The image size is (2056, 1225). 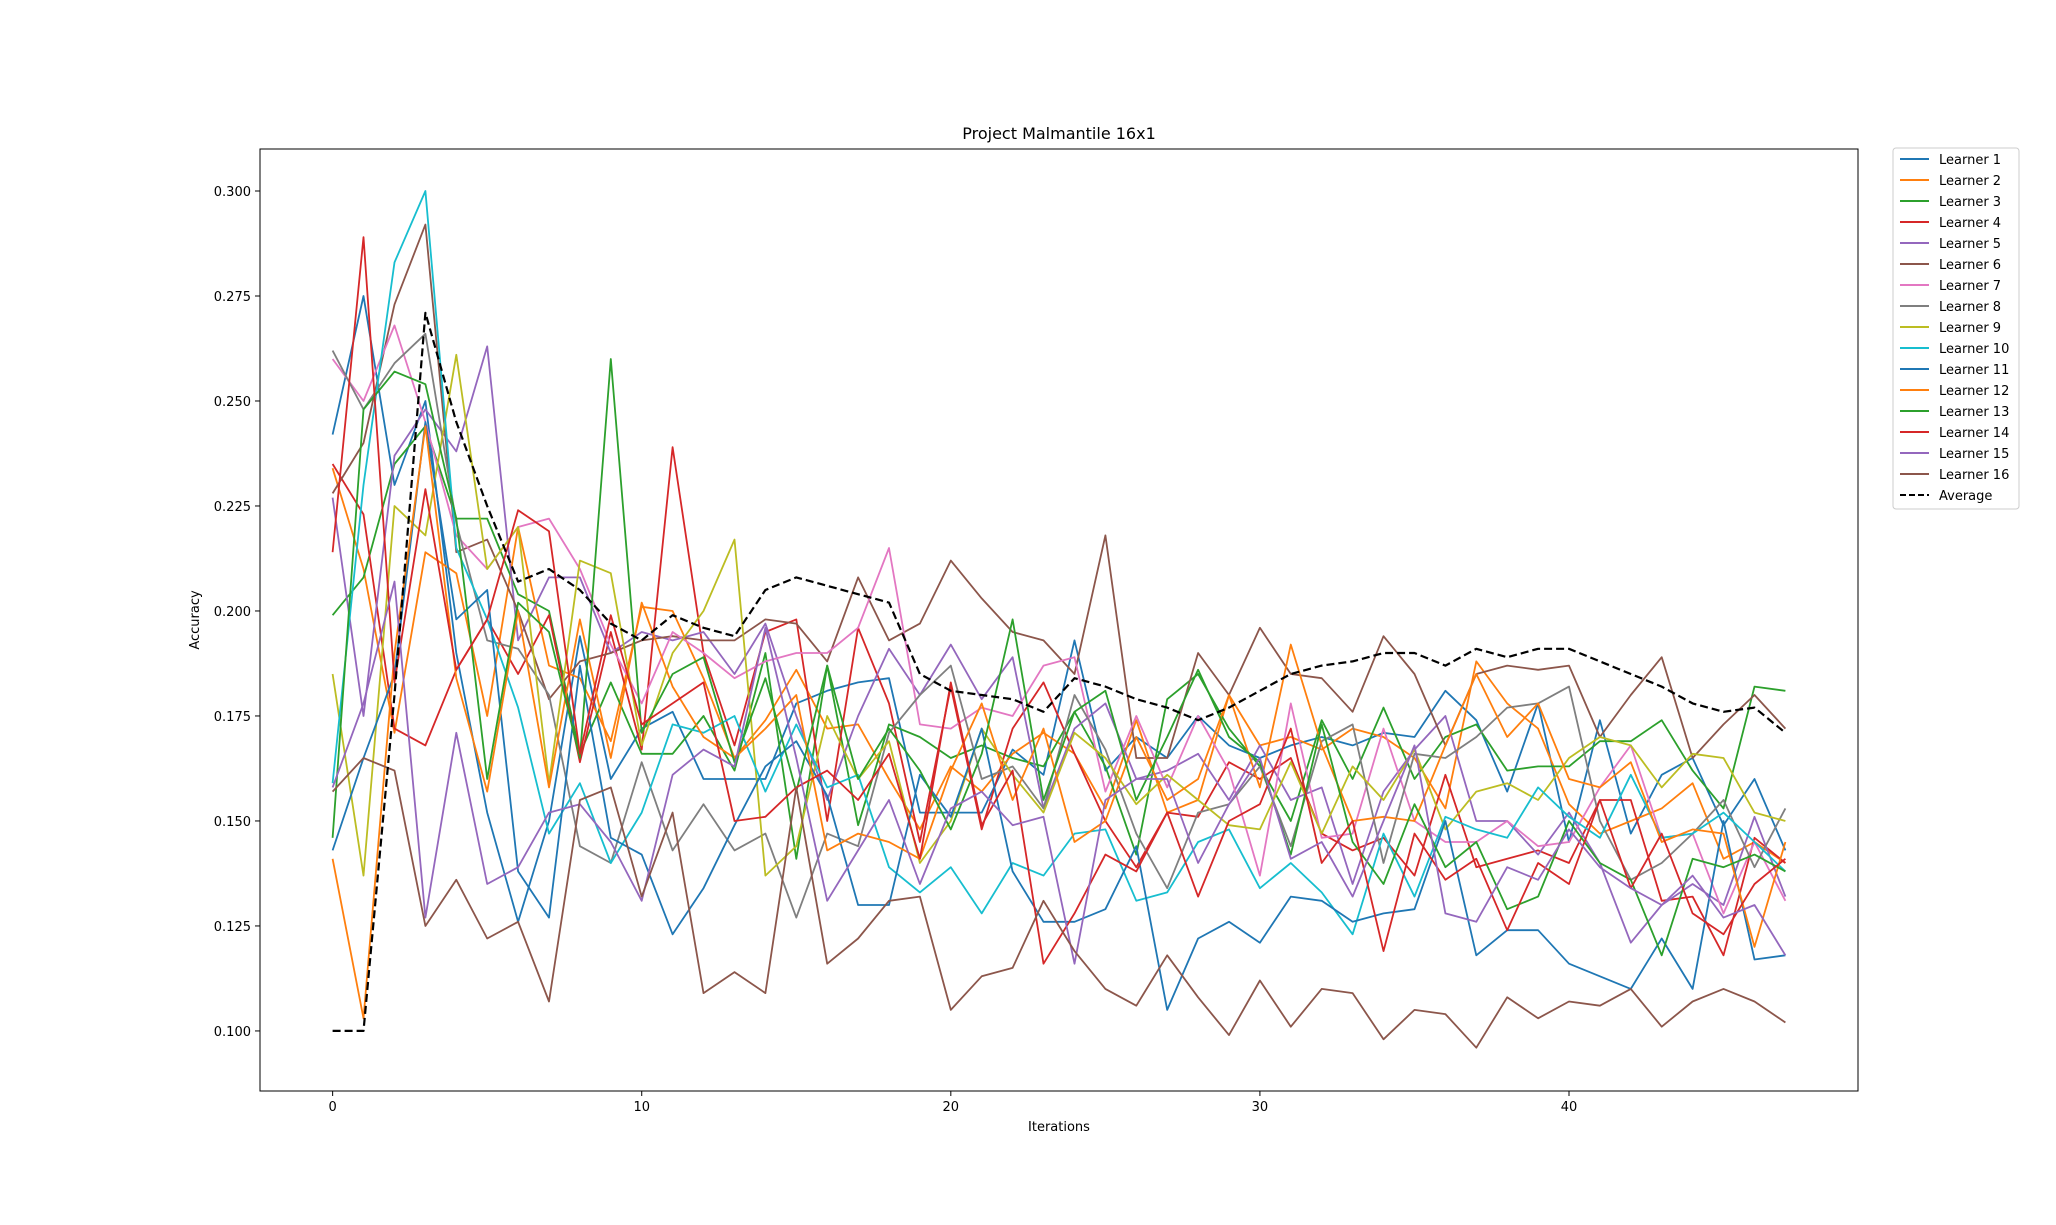 I want to click on legend-label: Learner 14, so click(x=1974, y=433).